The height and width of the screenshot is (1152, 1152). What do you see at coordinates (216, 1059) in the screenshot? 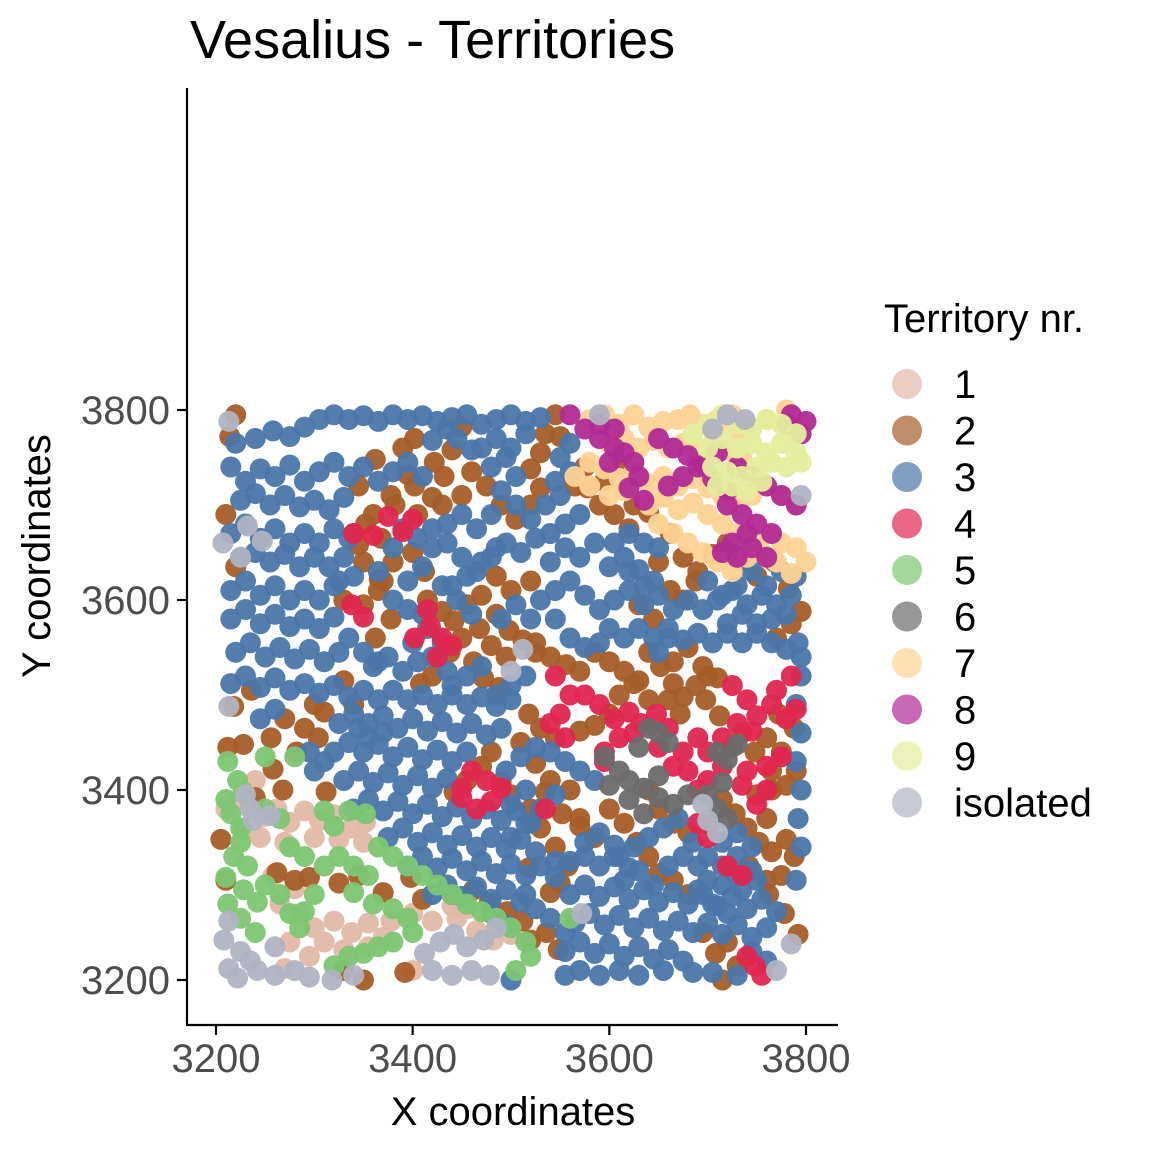
I see `x-tick-label: 3200` at bounding box center [216, 1059].